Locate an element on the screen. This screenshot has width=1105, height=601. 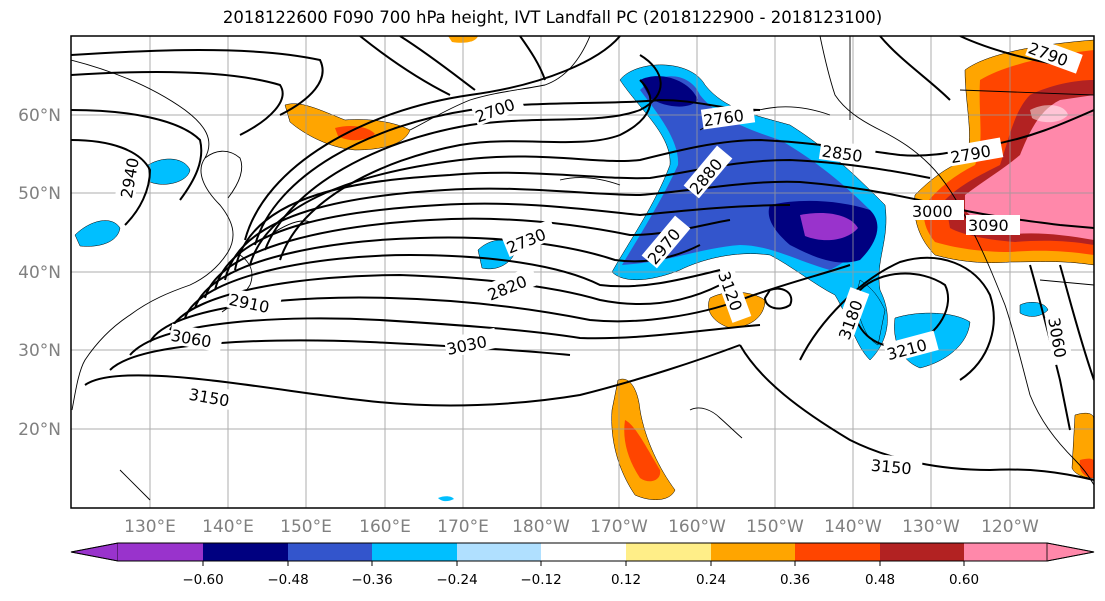
lat-label: 30°N is located at coordinates (39, 351).